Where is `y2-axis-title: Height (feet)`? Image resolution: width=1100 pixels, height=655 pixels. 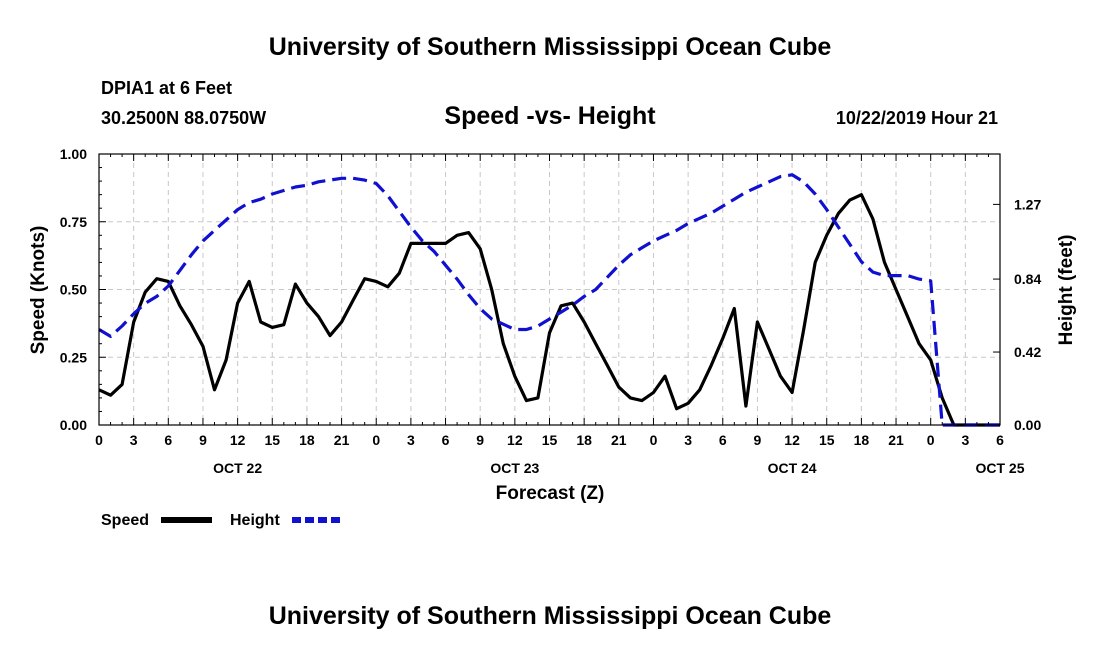
y2-axis-title: Height (feet) is located at coordinates (1066, 290).